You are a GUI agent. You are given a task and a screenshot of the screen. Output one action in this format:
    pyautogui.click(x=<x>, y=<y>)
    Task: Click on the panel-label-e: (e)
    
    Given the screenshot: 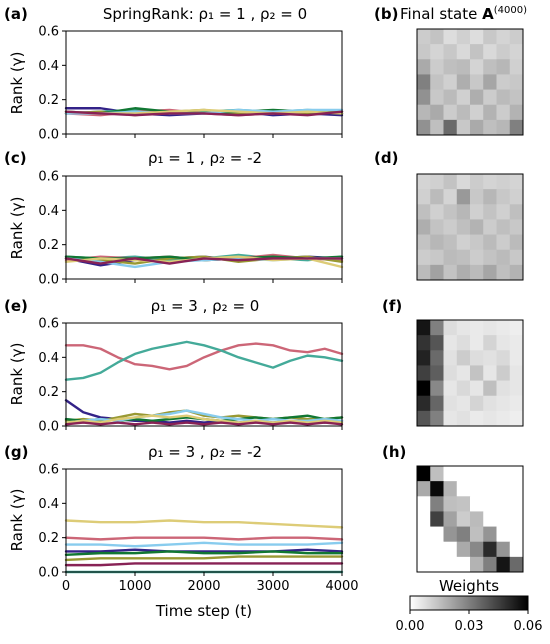 What is the action you would take?
    pyautogui.click(x=16, y=306)
    